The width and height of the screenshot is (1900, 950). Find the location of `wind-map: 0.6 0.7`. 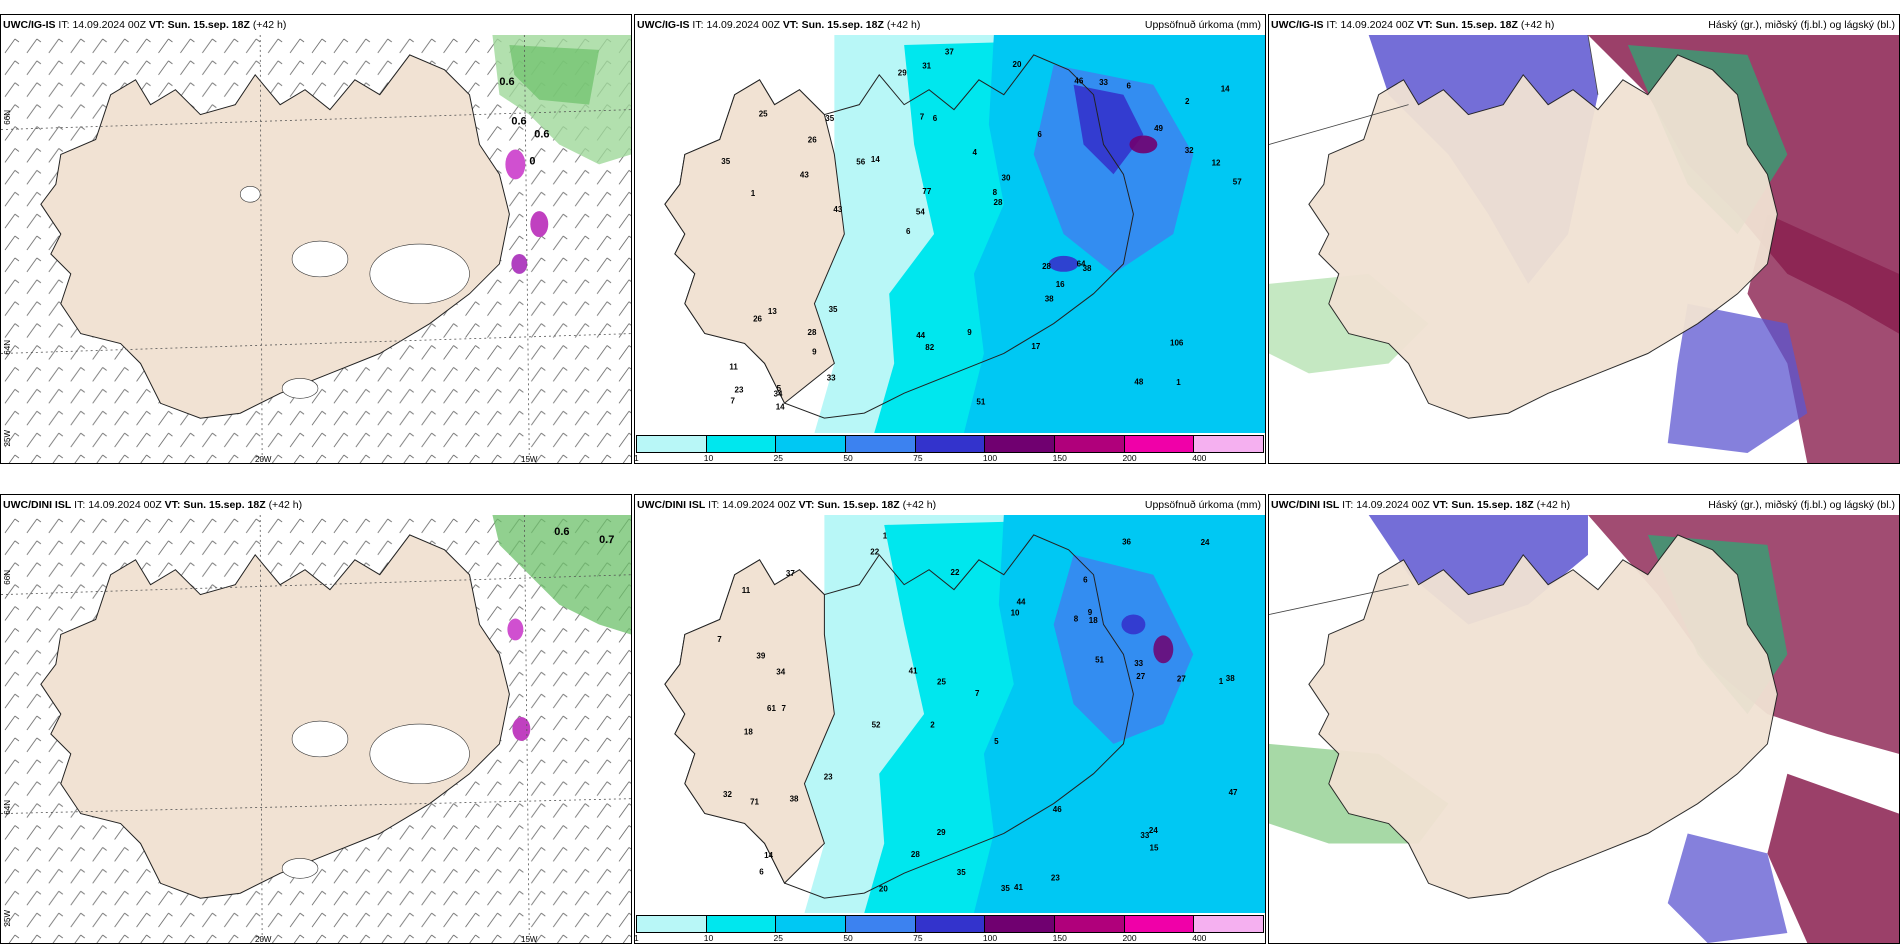

wind-map: 0.6 0.7 is located at coordinates (316, 729).